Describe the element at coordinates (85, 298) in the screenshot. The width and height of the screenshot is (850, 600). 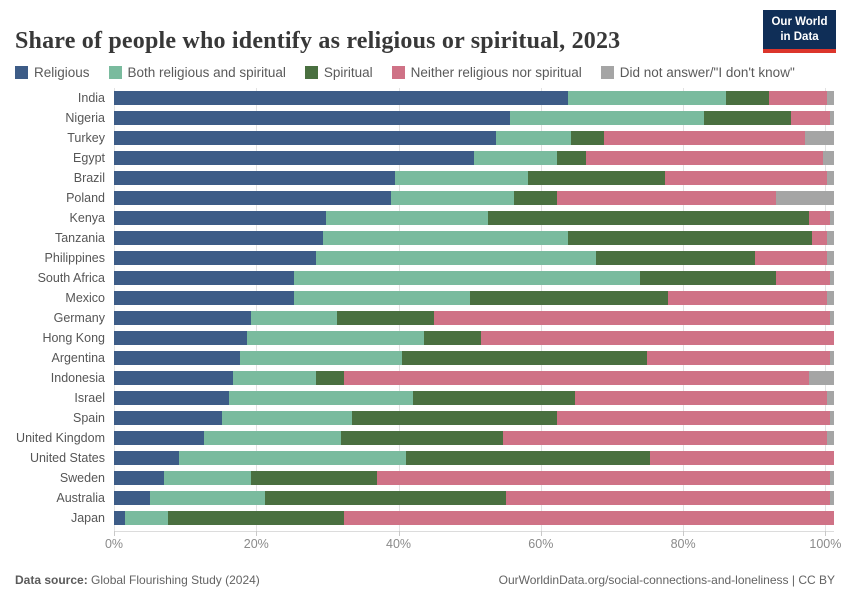
I see `country-label: Mexico` at that location.